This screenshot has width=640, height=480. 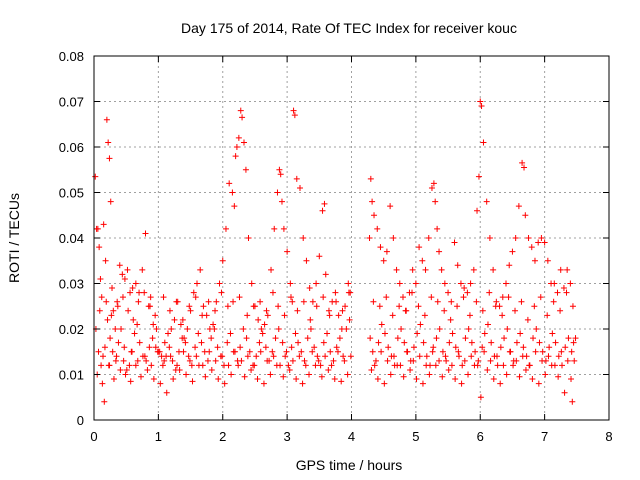 I want to click on x-tick-label: 4, so click(x=351, y=436).